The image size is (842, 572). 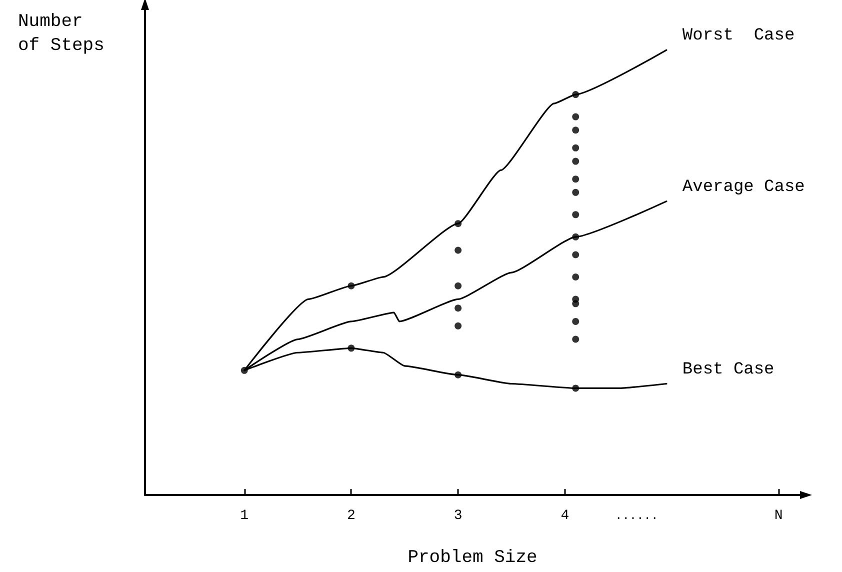 I want to click on x-tick-label: 1, so click(x=244, y=516).